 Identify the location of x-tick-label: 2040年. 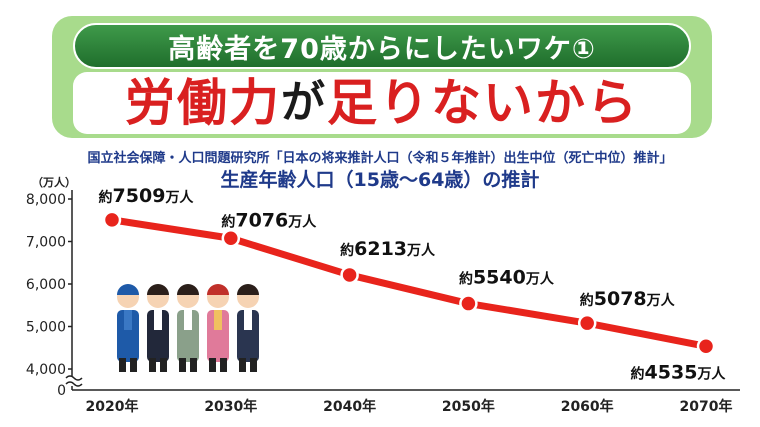
(349, 406).